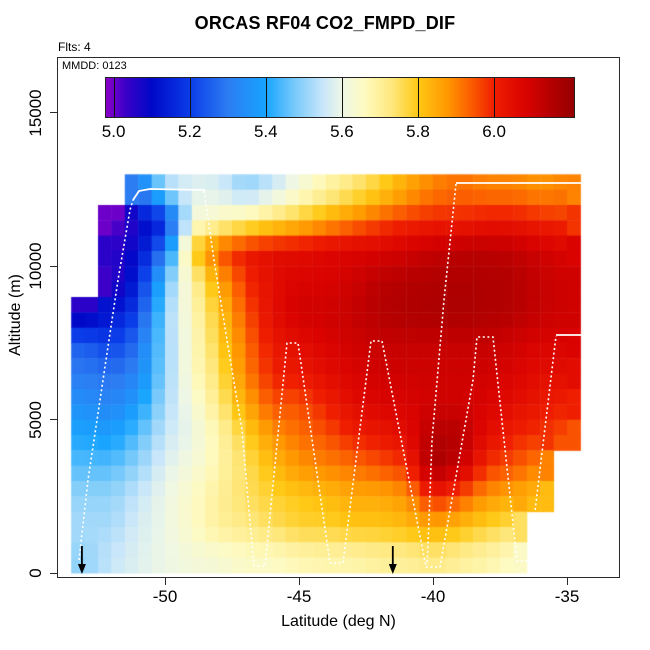  I want to click on colorbar, so click(340, 97).